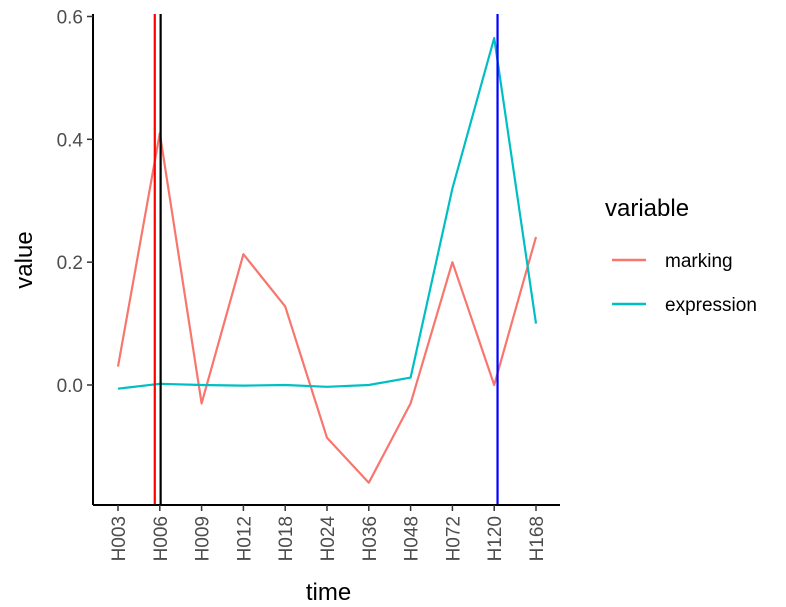  Describe the element at coordinates (24, 259) in the screenshot. I see `y-axis-title: value` at that location.